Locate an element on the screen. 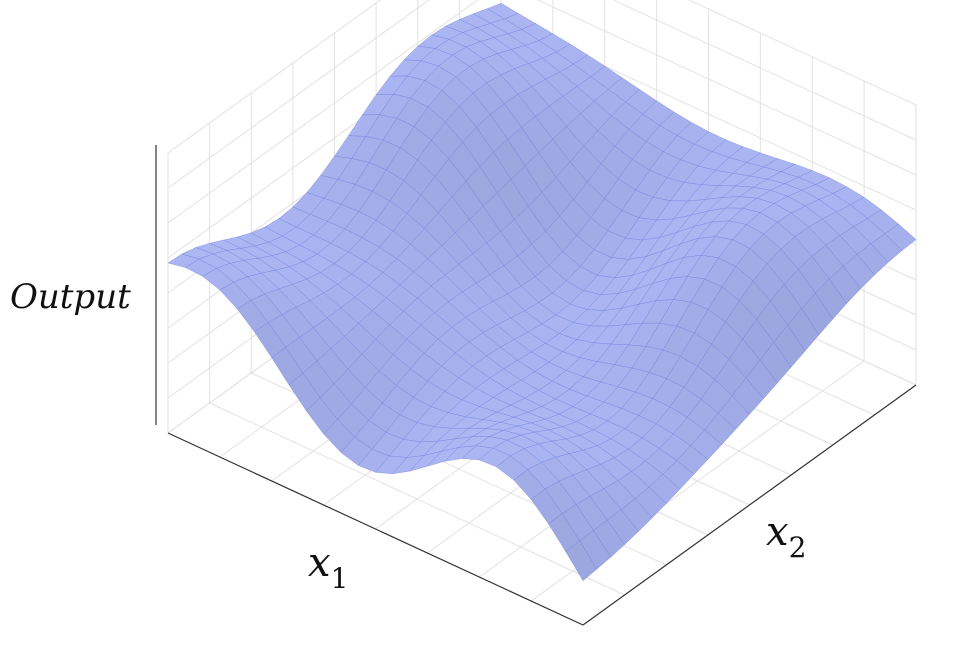 The height and width of the screenshot is (650, 959). surface-patch is located at coordinates (581, 561).